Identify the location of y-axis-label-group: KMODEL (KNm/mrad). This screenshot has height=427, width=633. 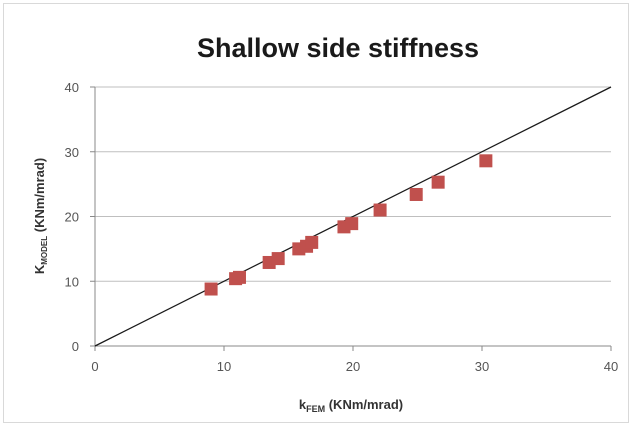
(40, 216).